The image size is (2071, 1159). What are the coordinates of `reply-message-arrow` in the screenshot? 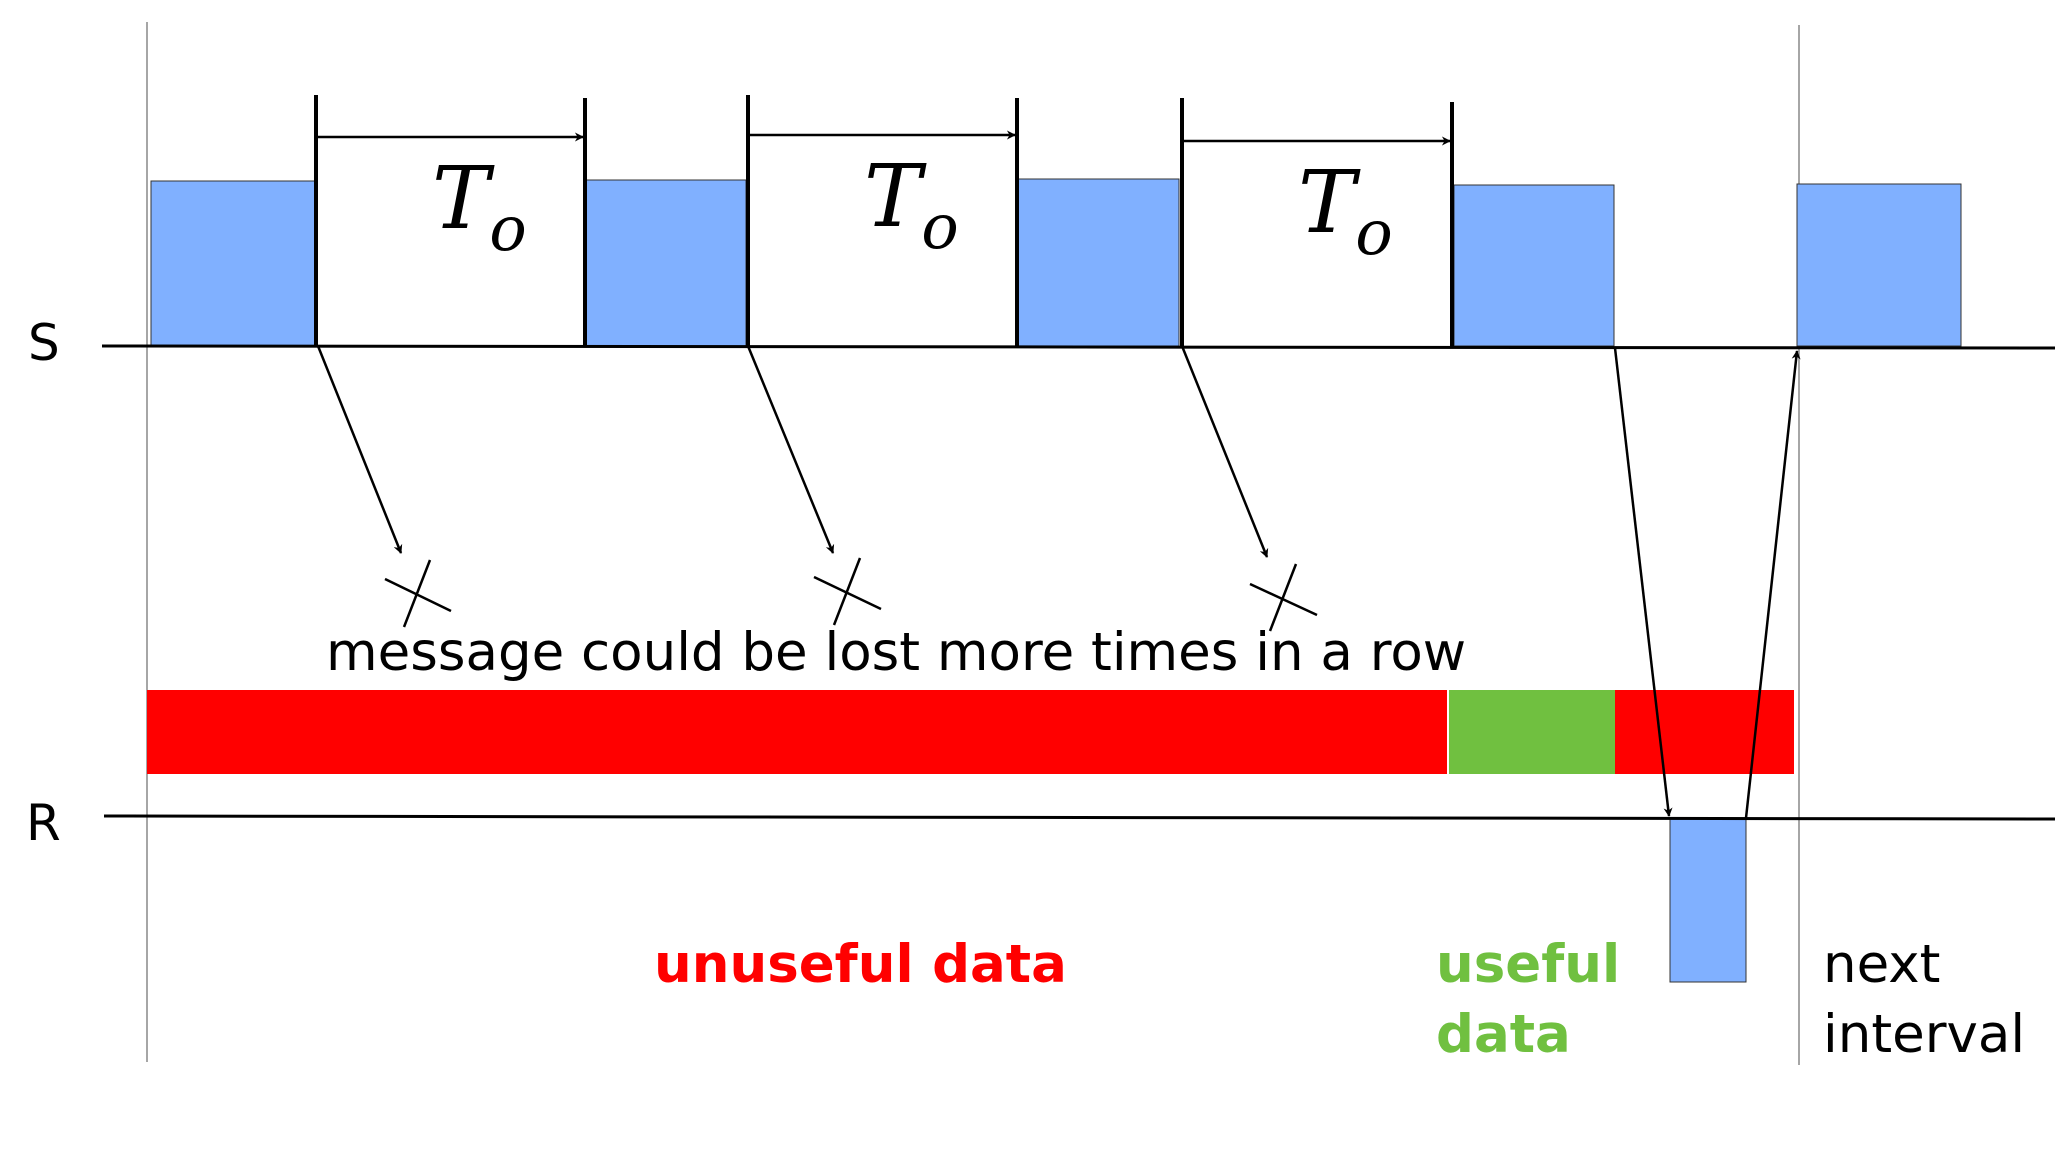 It's located at (1772, 584).